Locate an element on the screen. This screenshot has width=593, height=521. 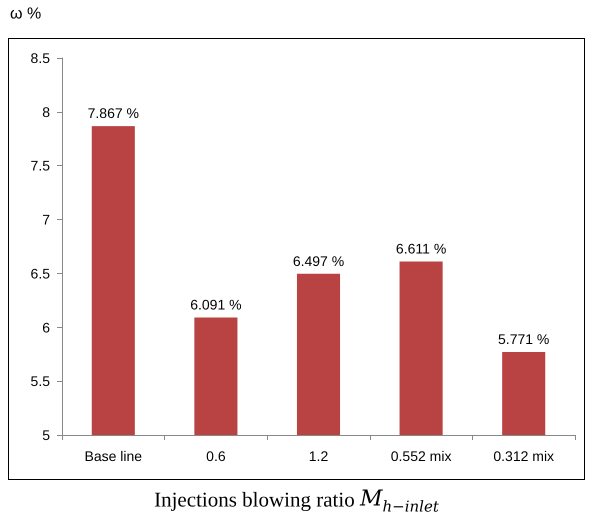
x-tick-label: 0.312 mix is located at coordinates (523, 456).